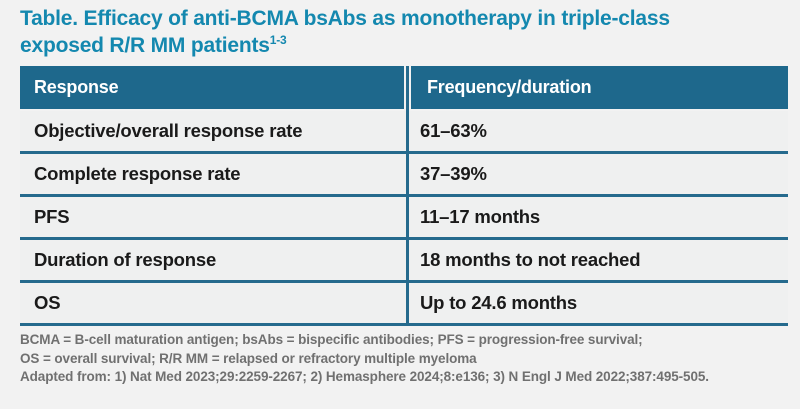 This screenshot has width=800, height=409. Describe the element at coordinates (47, 302) in the screenshot. I see `response-cell: OS` at that location.